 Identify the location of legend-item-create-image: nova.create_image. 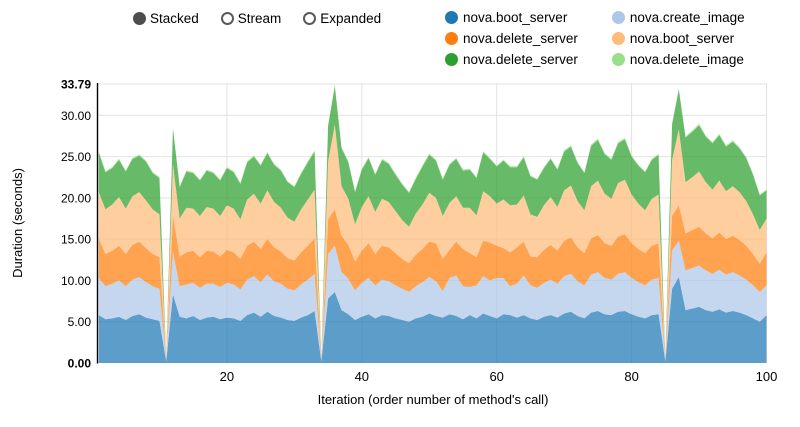
(678, 17).